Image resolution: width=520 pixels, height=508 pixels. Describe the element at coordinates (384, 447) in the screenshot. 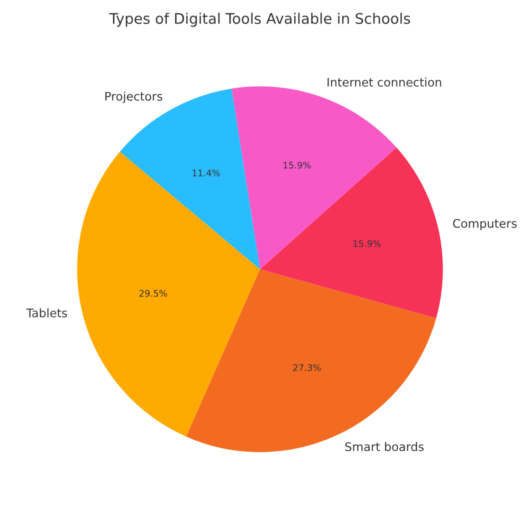

I see `slice-label: Smart boards` at that location.